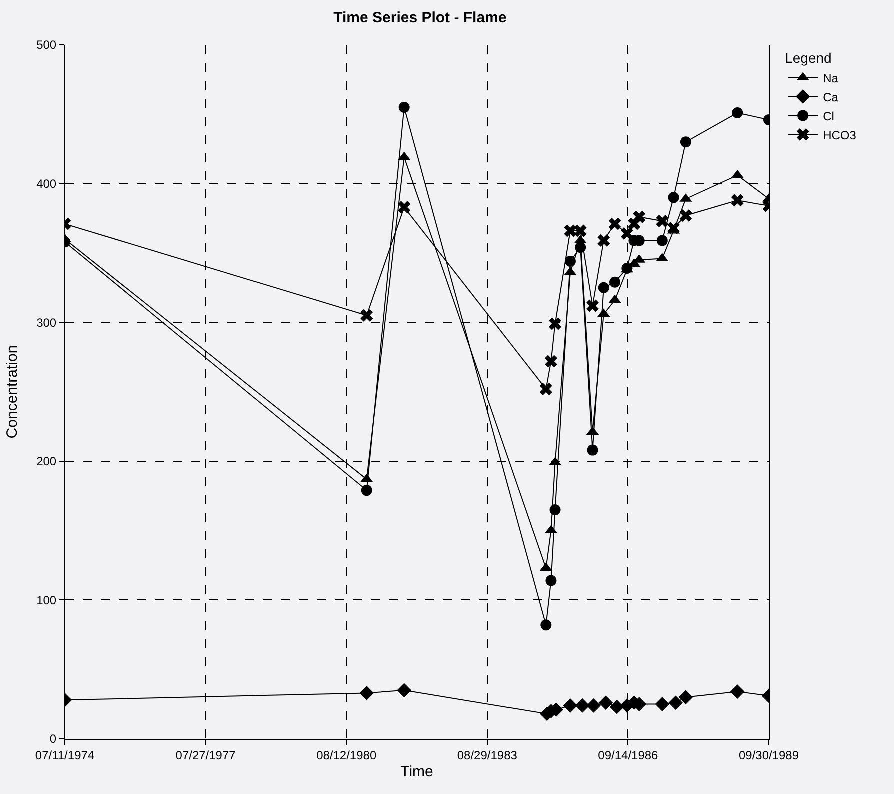 This screenshot has width=894, height=794. What do you see at coordinates (12, 392) in the screenshot?
I see `y-axis-title: Concentration` at bounding box center [12, 392].